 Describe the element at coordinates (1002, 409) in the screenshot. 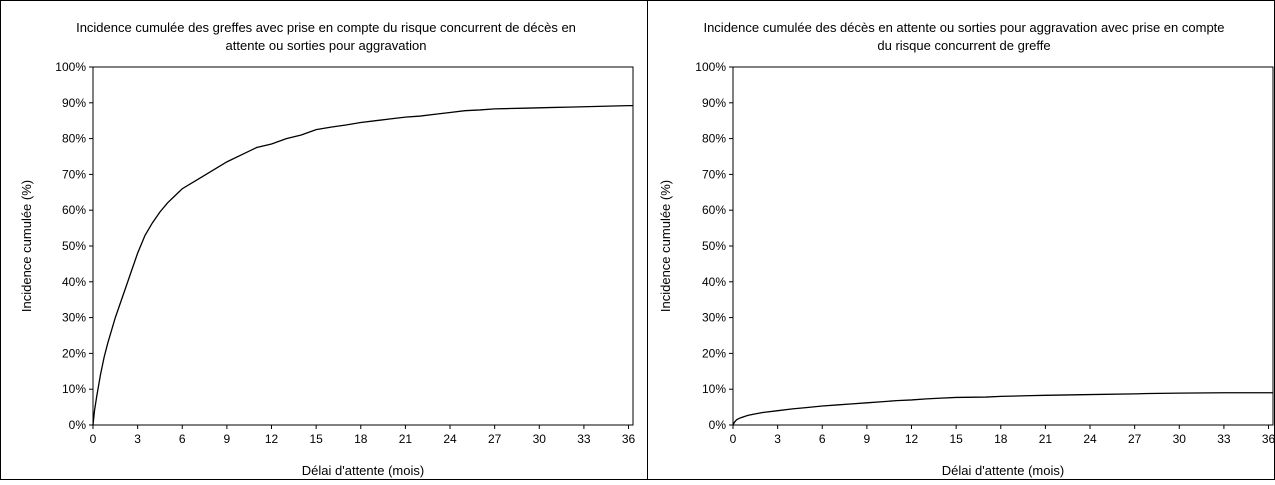

I see `series-line` at that location.